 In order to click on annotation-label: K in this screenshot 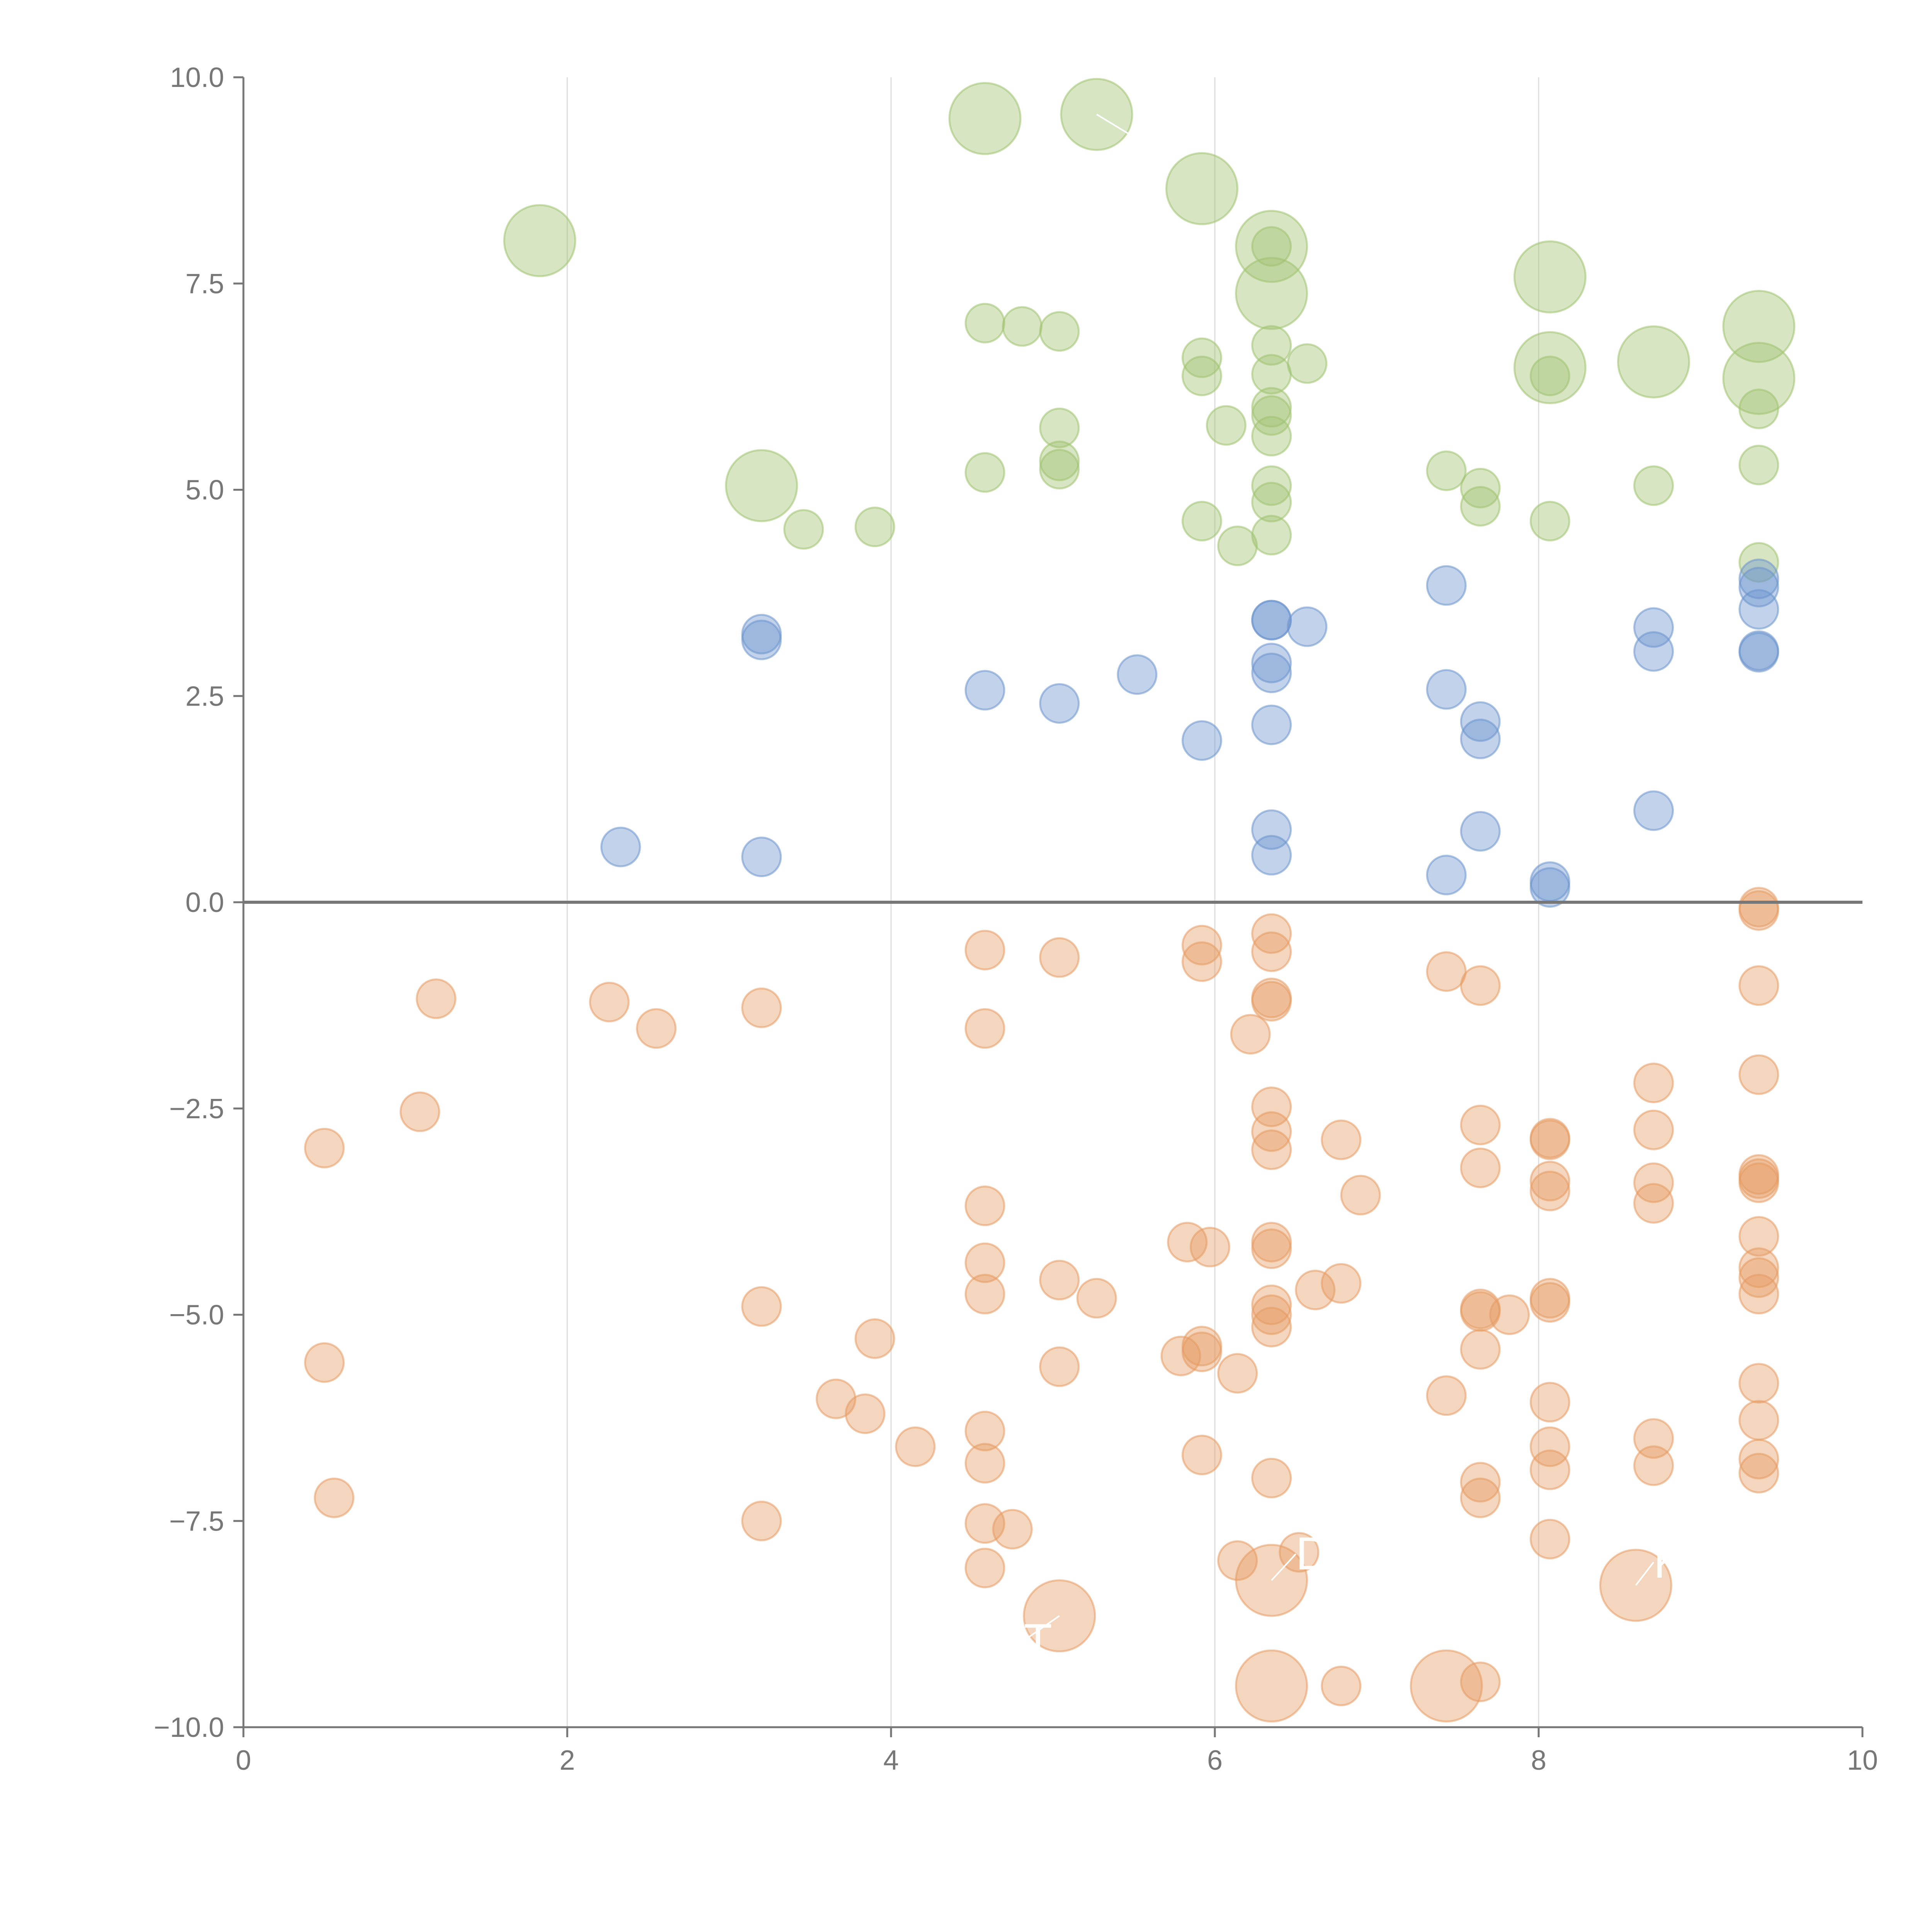, I will do `click(1669, 1562)`.